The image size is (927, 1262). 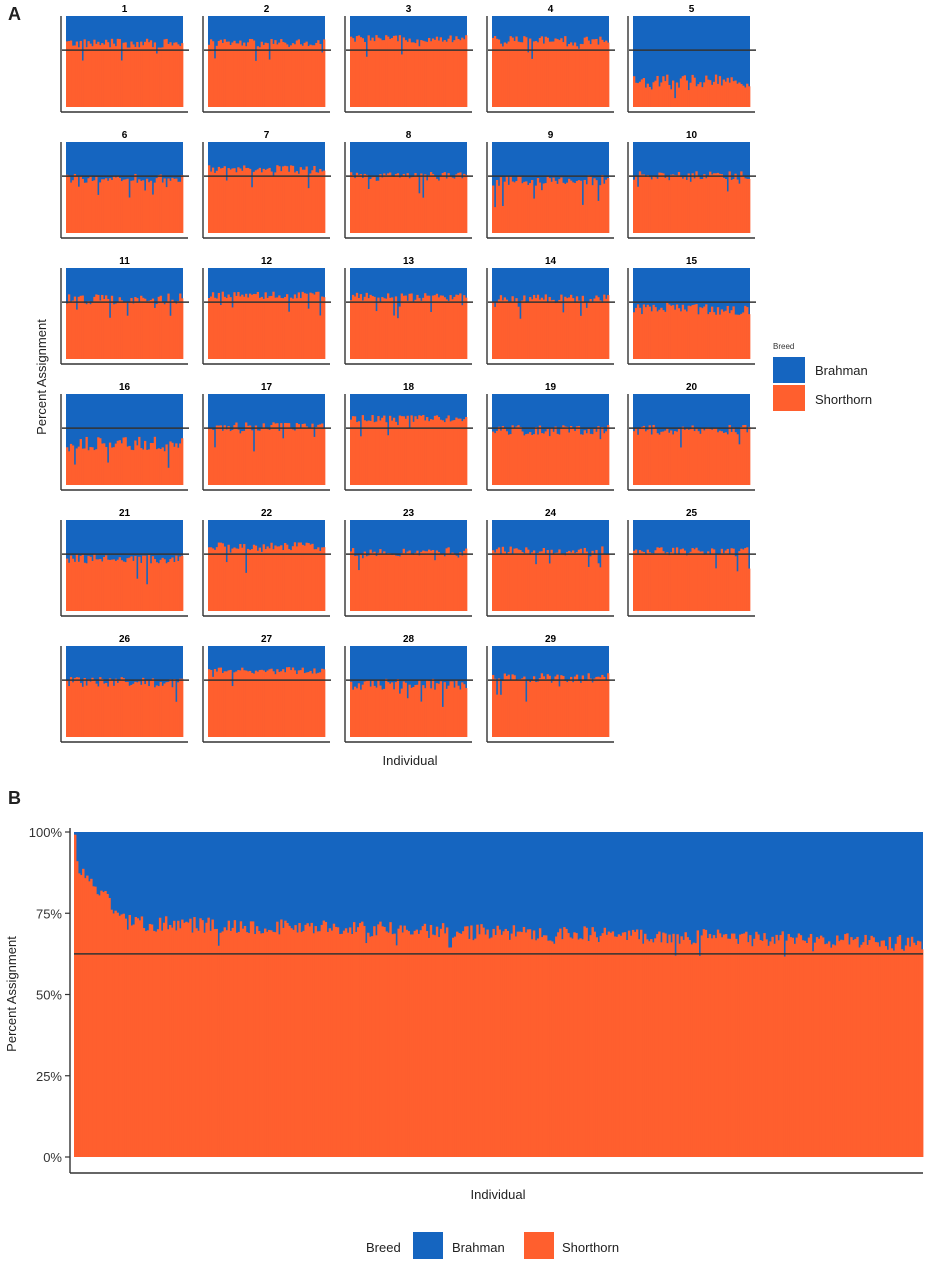 What do you see at coordinates (408, 58) in the screenshot?
I see `facet-3: 3` at bounding box center [408, 58].